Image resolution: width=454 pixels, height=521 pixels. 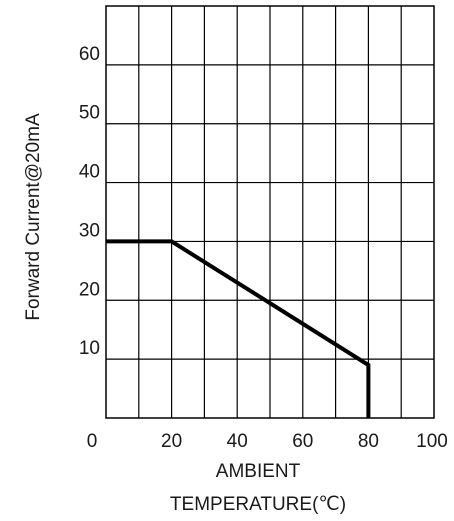 I want to click on x-tick-labels: 0 20 40 60 80 100, so click(x=267, y=441).